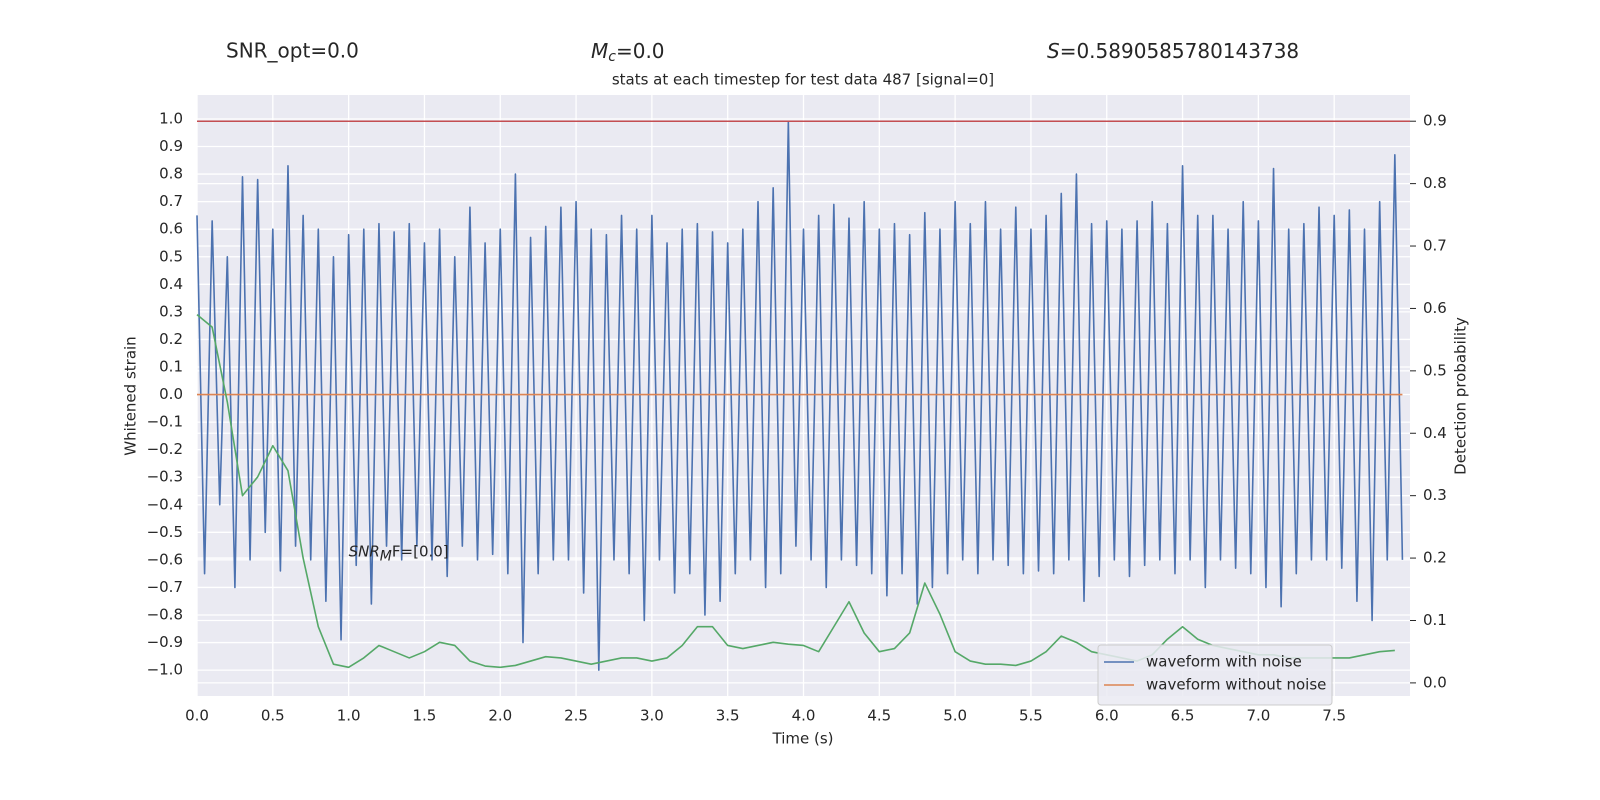  Describe the element at coordinates (576, 716) in the screenshot. I see `x-tick-label: 2.5` at that location.